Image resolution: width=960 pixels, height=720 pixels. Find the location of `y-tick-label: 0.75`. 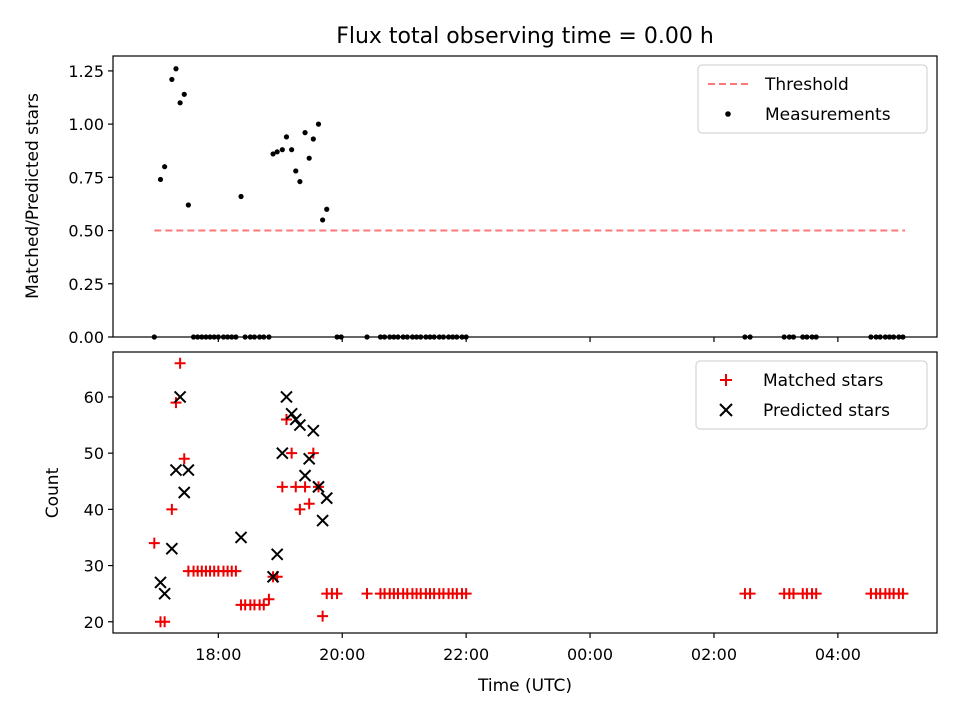

y-tick-label: 0.75 is located at coordinates (86, 177).